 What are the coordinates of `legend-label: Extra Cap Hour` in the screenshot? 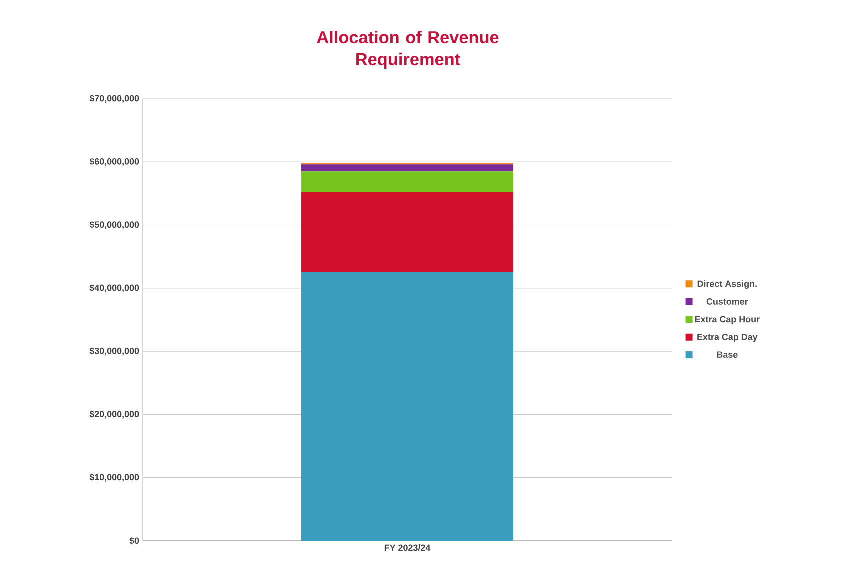 It's located at (727, 320).